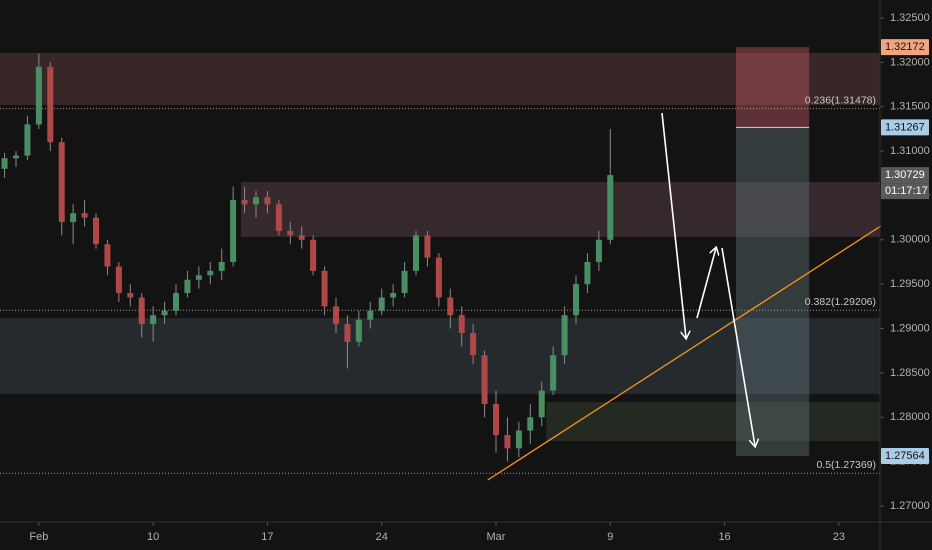  Describe the element at coordinates (773, 87) in the screenshot. I see `position-stop` at that location.